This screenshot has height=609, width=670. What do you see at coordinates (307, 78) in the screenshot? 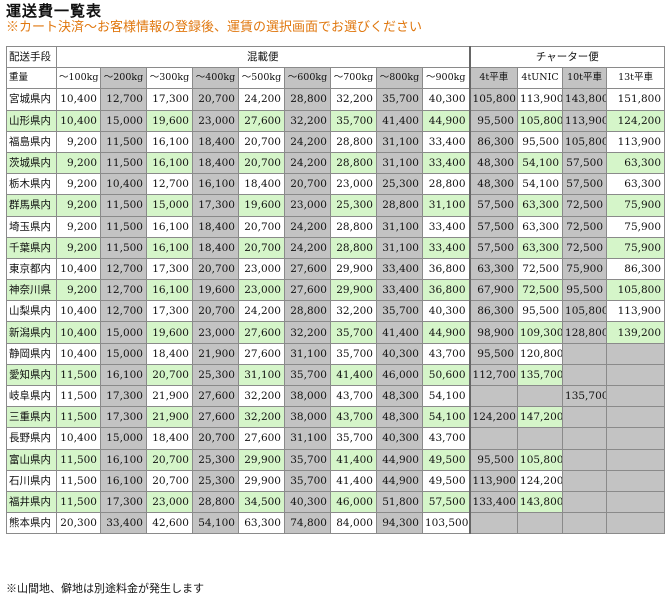
I see `weight-col-header: ～600kg` at bounding box center [307, 78].